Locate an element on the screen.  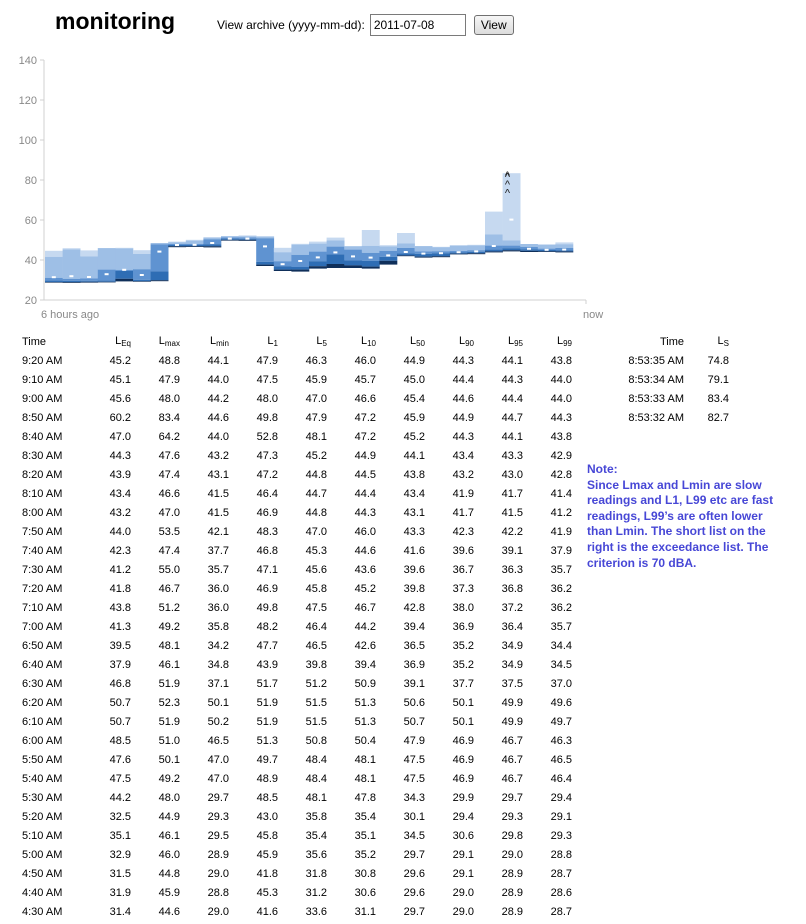
readings-time-cell: 8:00 AM is located at coordinates (42, 512).